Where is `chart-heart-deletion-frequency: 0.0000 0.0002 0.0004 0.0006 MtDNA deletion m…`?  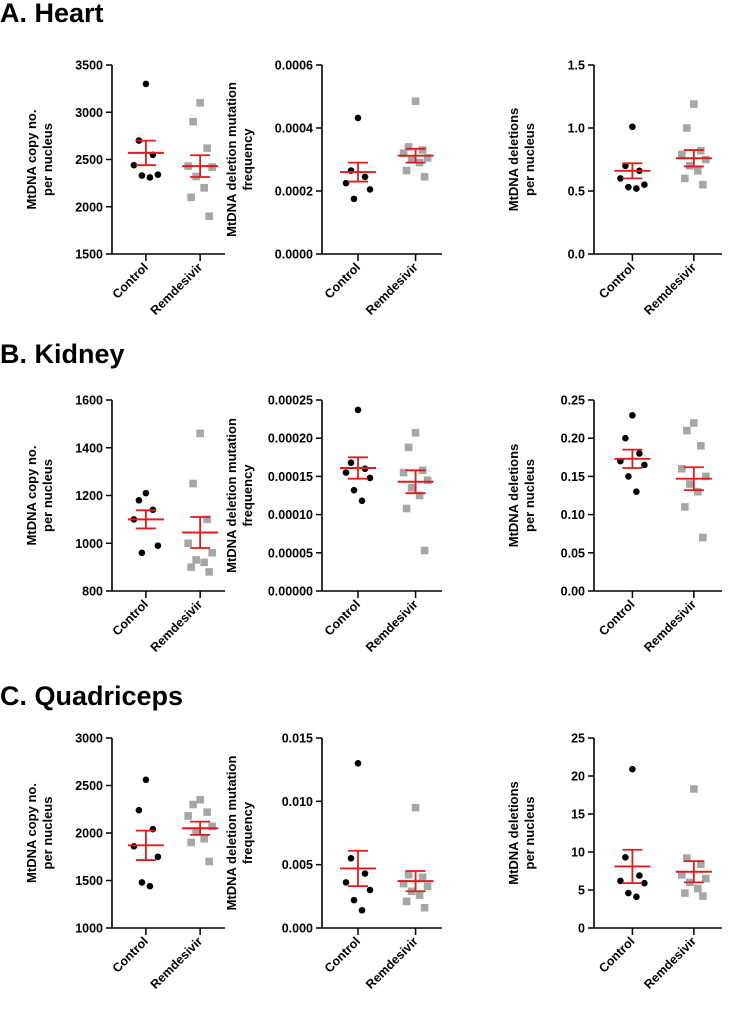
chart-heart-deletion-frequency: 0.0000 0.0002 0.0004 0.0006 MtDNA deletion m… is located at coordinates (333, 188).